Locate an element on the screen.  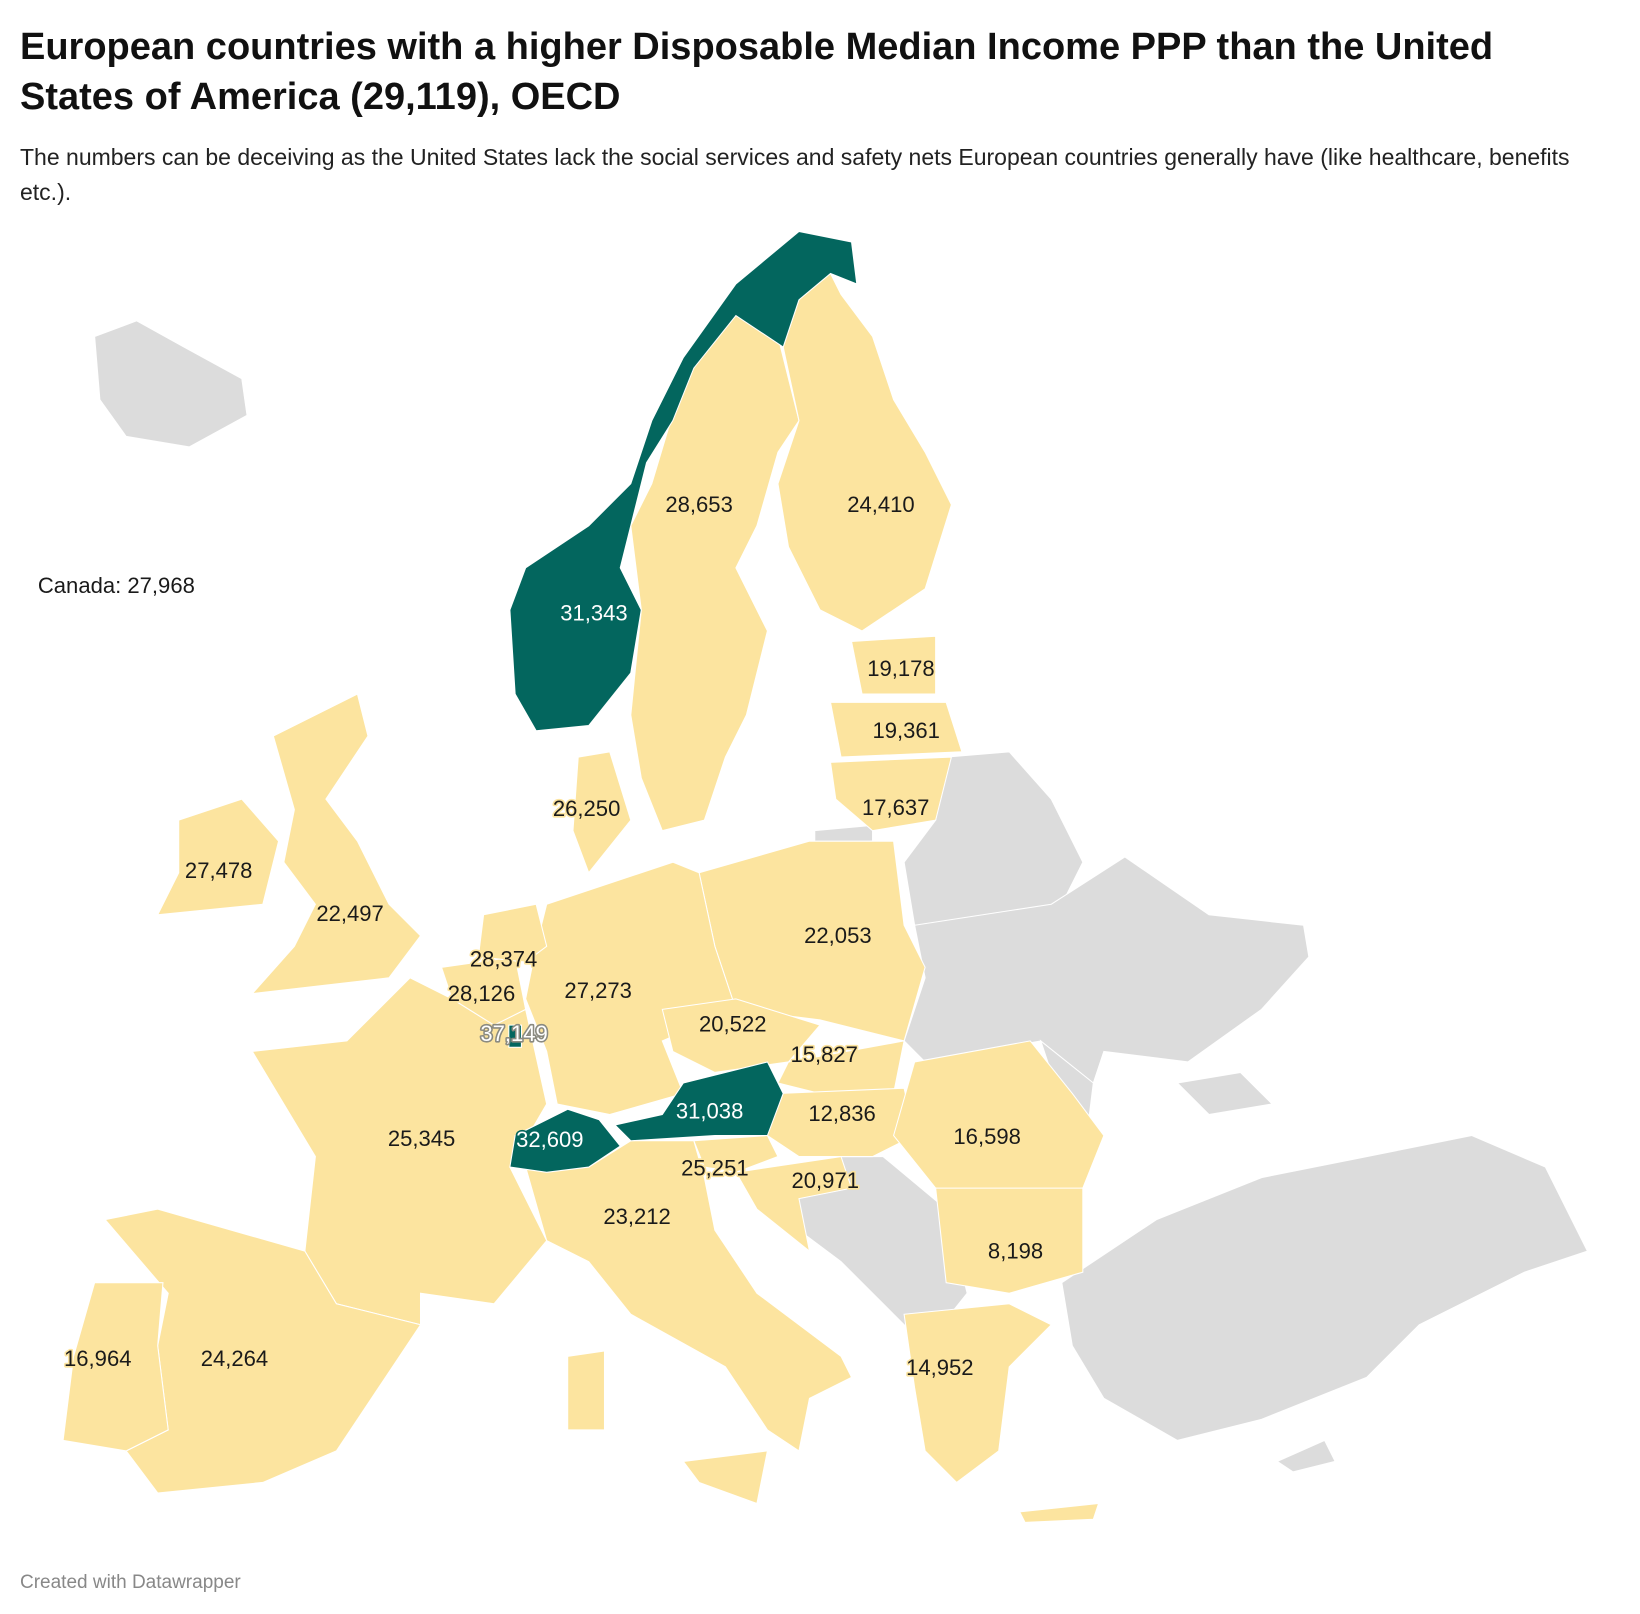
denmark is located at coordinates (602, 812).